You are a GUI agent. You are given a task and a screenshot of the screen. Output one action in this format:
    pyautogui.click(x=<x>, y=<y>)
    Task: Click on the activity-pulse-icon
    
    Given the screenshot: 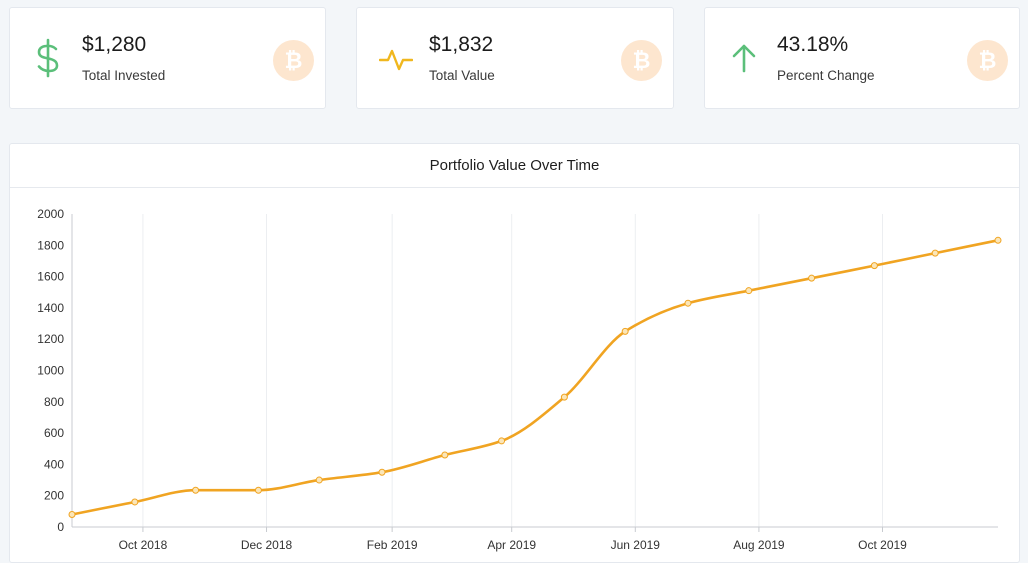 What is the action you would take?
    pyautogui.click(x=396, y=58)
    